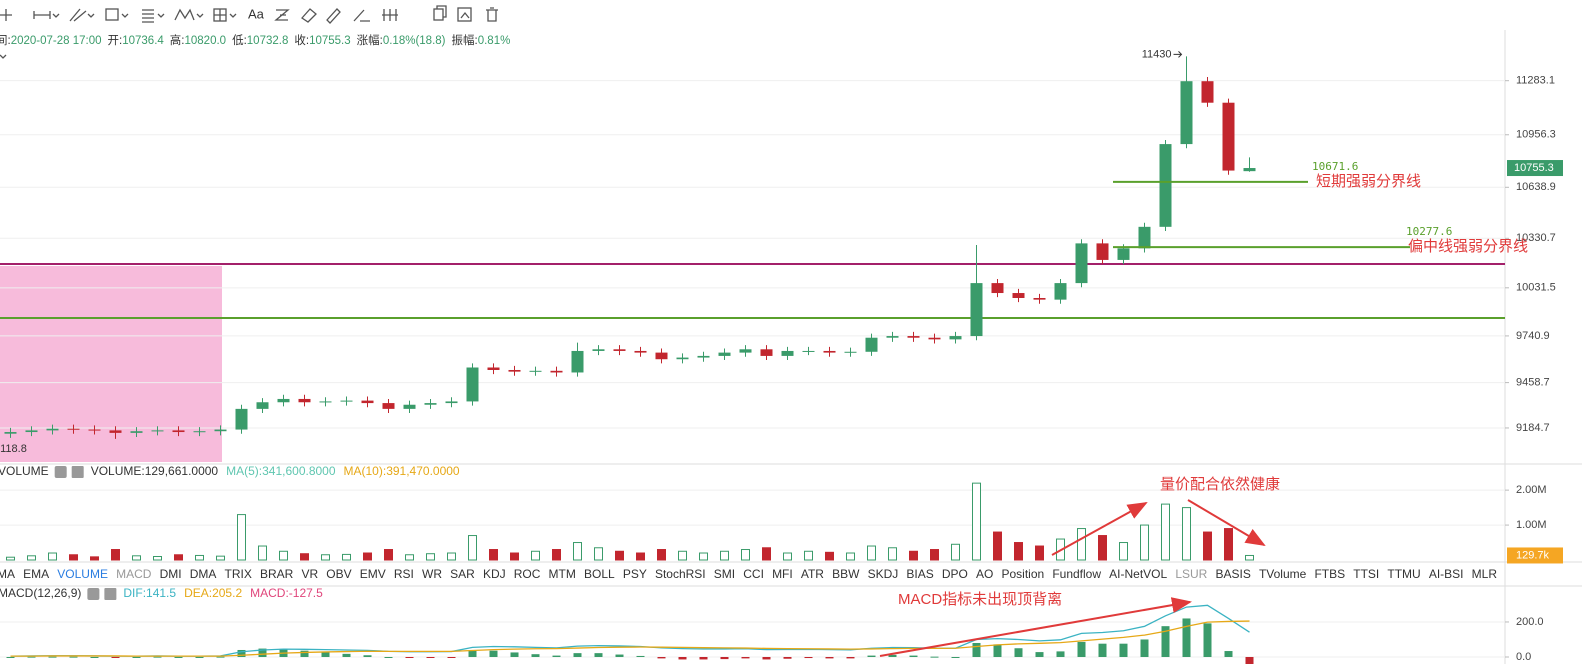  What do you see at coordinates (1329, 574) in the screenshot?
I see `indicator-tab: FTBS` at bounding box center [1329, 574].